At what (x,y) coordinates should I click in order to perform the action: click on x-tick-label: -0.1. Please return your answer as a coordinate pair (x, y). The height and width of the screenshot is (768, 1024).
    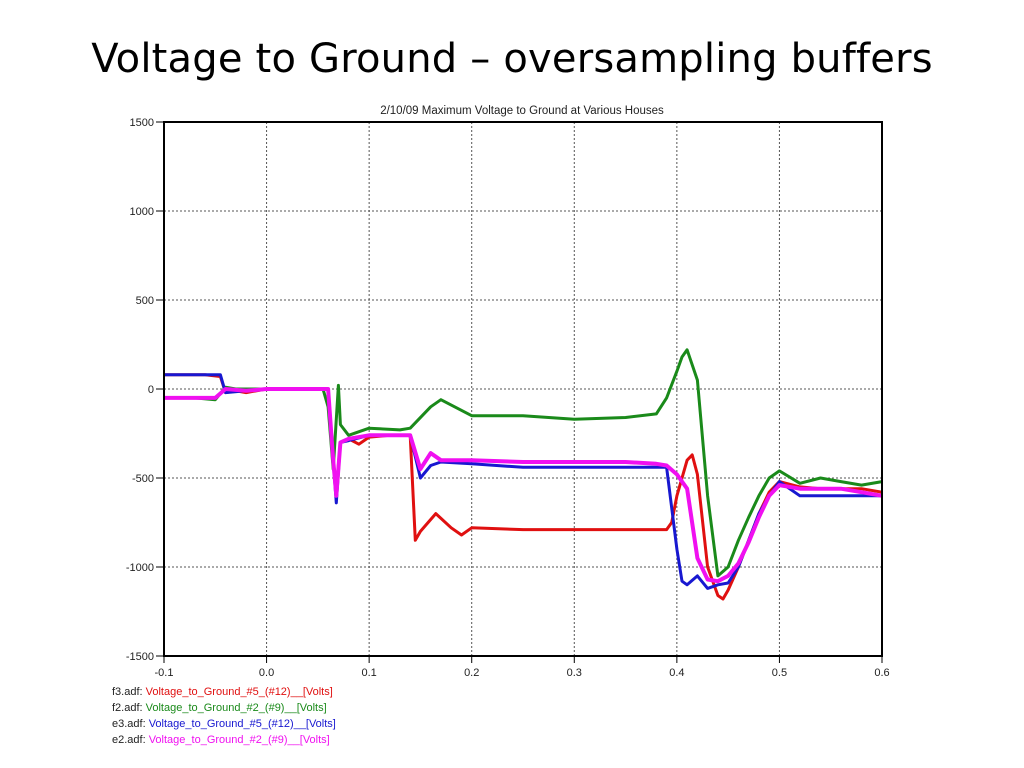
    Looking at the image, I should click on (164, 673).